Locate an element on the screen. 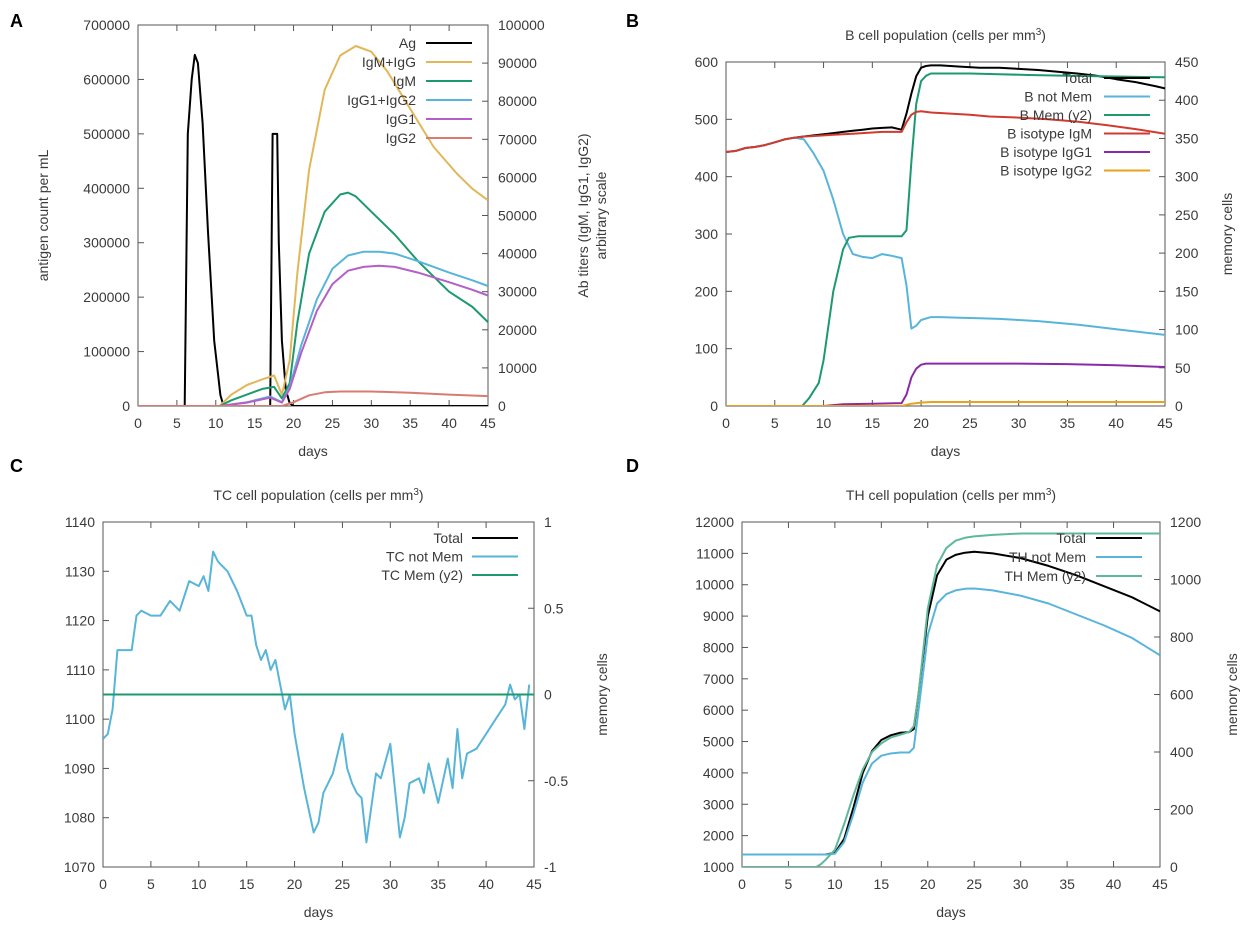 The width and height of the screenshot is (1248, 925). panel-b-xtick-label: 5 is located at coordinates (775, 423).